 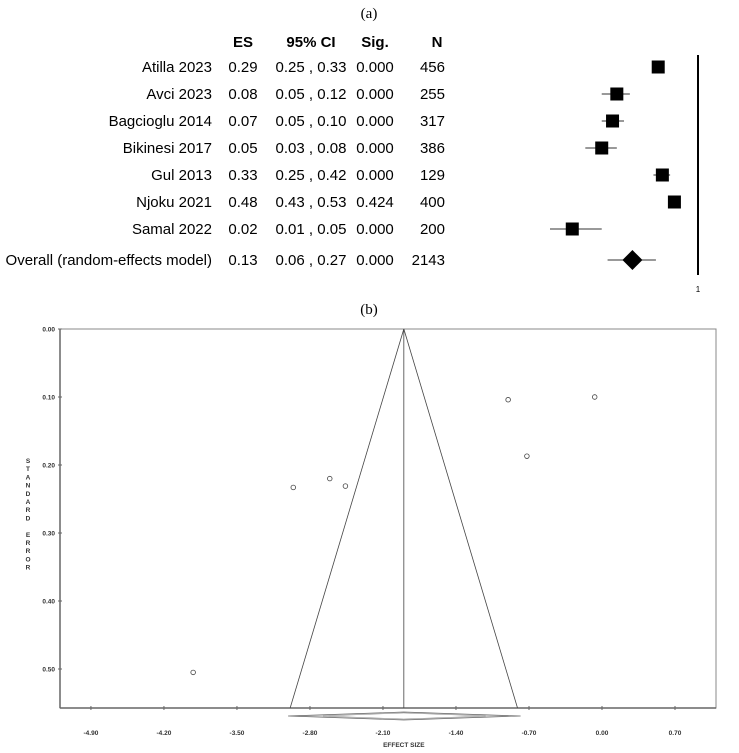 What do you see at coordinates (48, 330) in the screenshot?
I see `y-tick-label: 0.00` at bounding box center [48, 330].